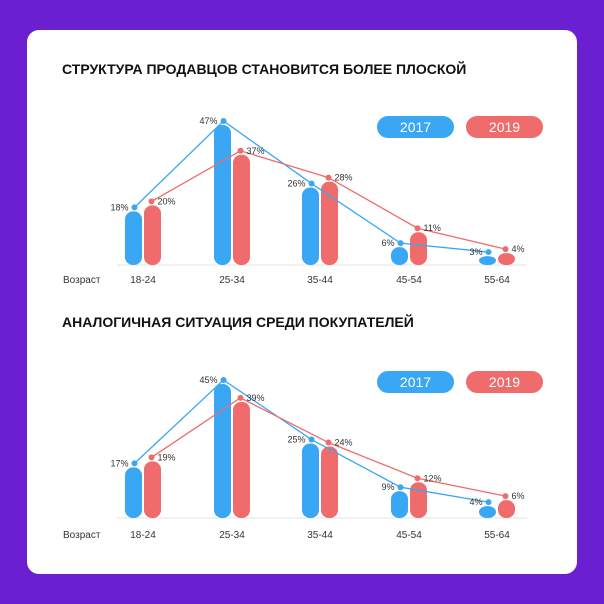 This screenshot has width=604, height=604. I want to click on chart-2-data-label-2017-35-44: 25%, so click(296, 440).